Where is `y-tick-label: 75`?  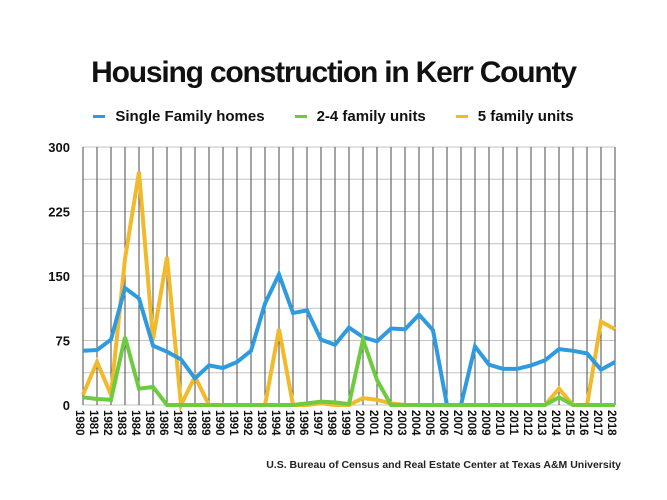
y-tick-label: 75 is located at coordinates (63, 341).